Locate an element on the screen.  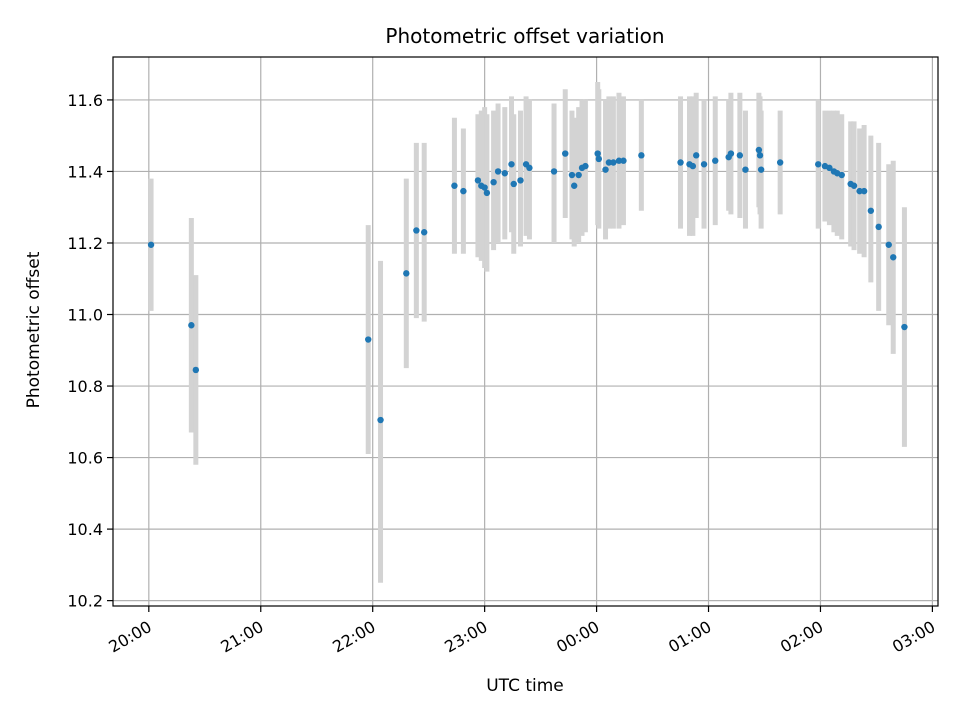
y-tick-label: 11.6 is located at coordinates (85, 100).